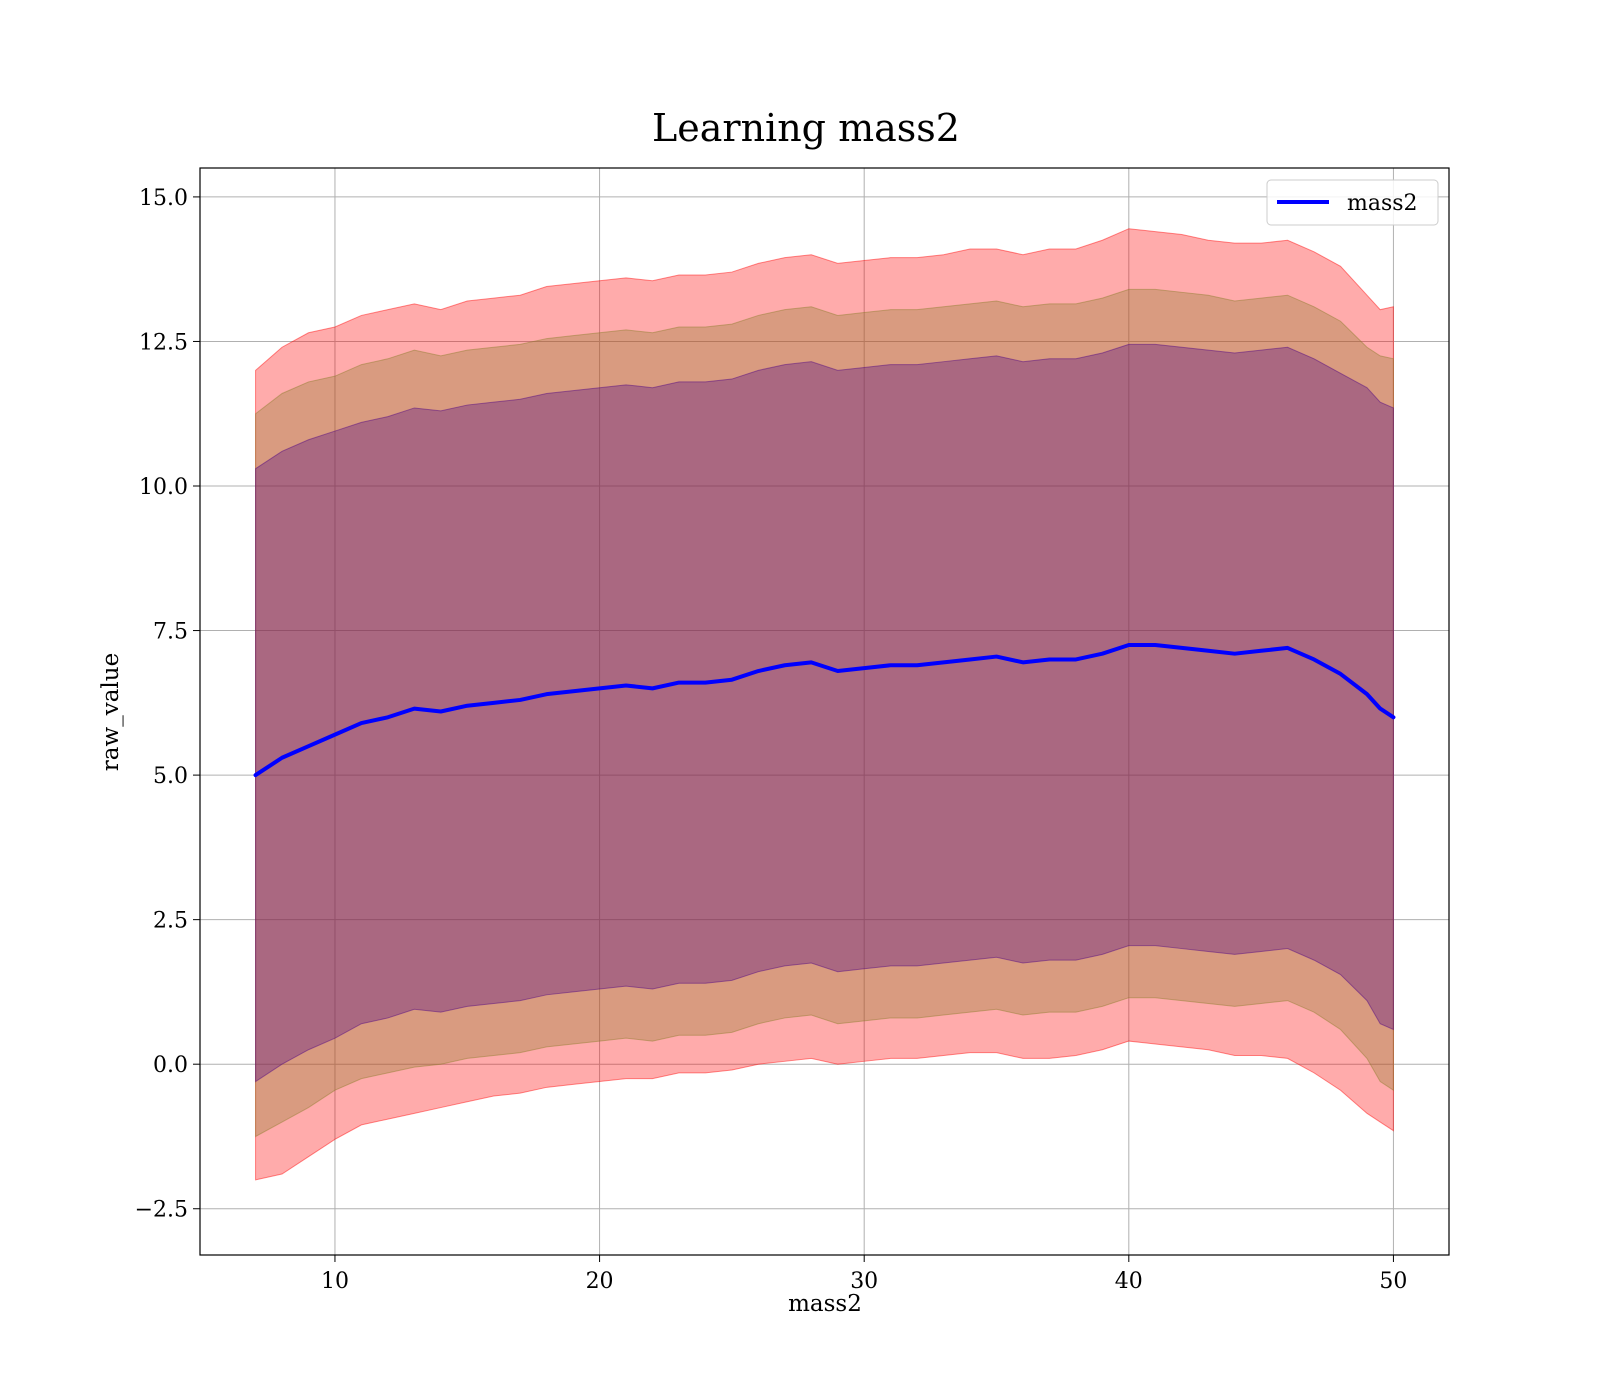  I want to click on y-tick-label: 7.5, so click(170, 632).